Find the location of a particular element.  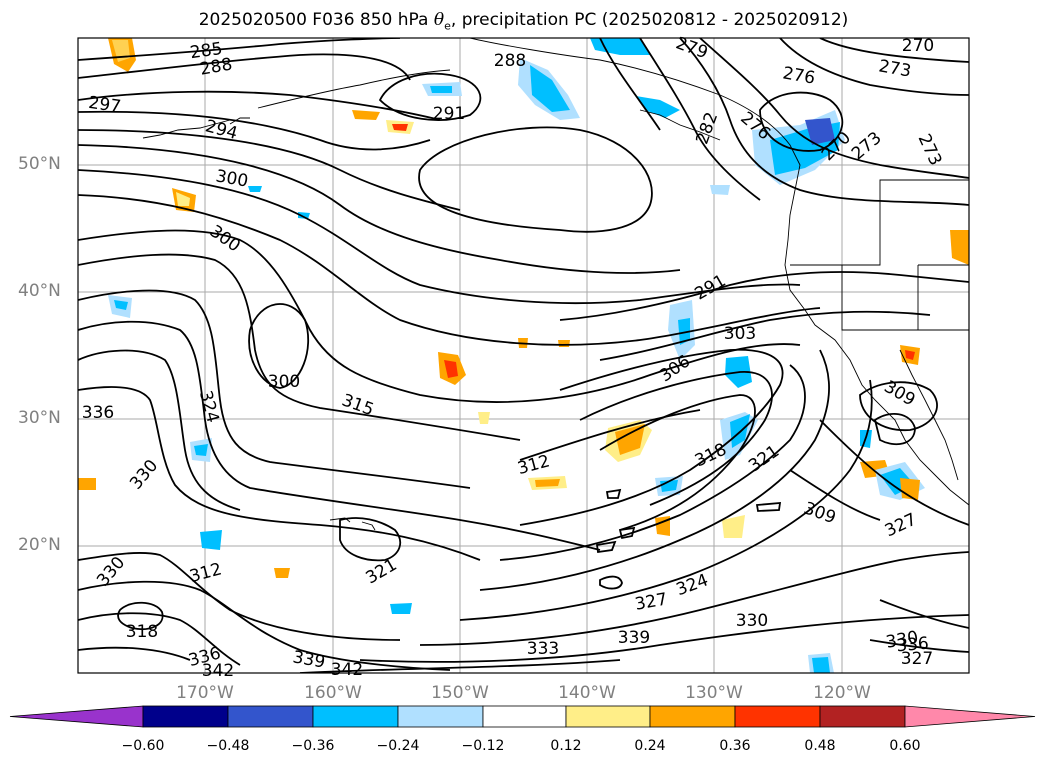

lat-label: 20°N is located at coordinates (39, 545).